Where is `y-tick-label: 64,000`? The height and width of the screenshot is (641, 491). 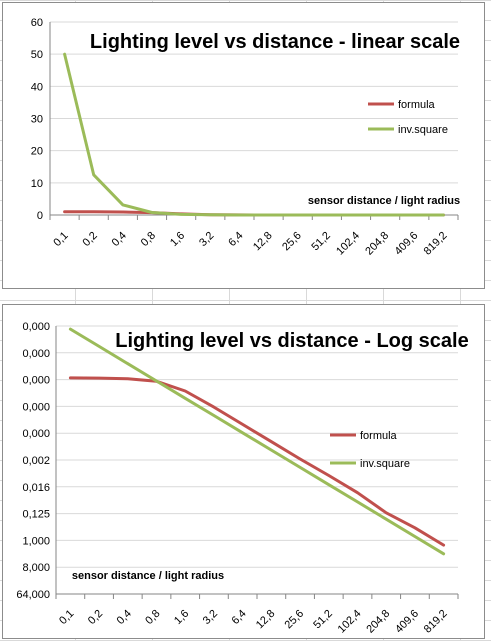 y-tick-label: 64,000 is located at coordinates (33, 595).